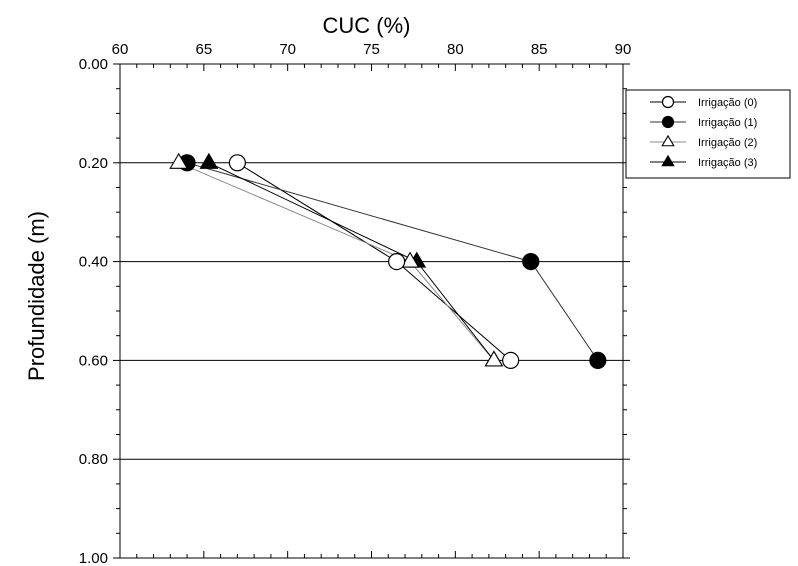 The width and height of the screenshot is (798, 566). What do you see at coordinates (93, 163) in the screenshot?
I see `y-tick-label: 0.20` at bounding box center [93, 163].